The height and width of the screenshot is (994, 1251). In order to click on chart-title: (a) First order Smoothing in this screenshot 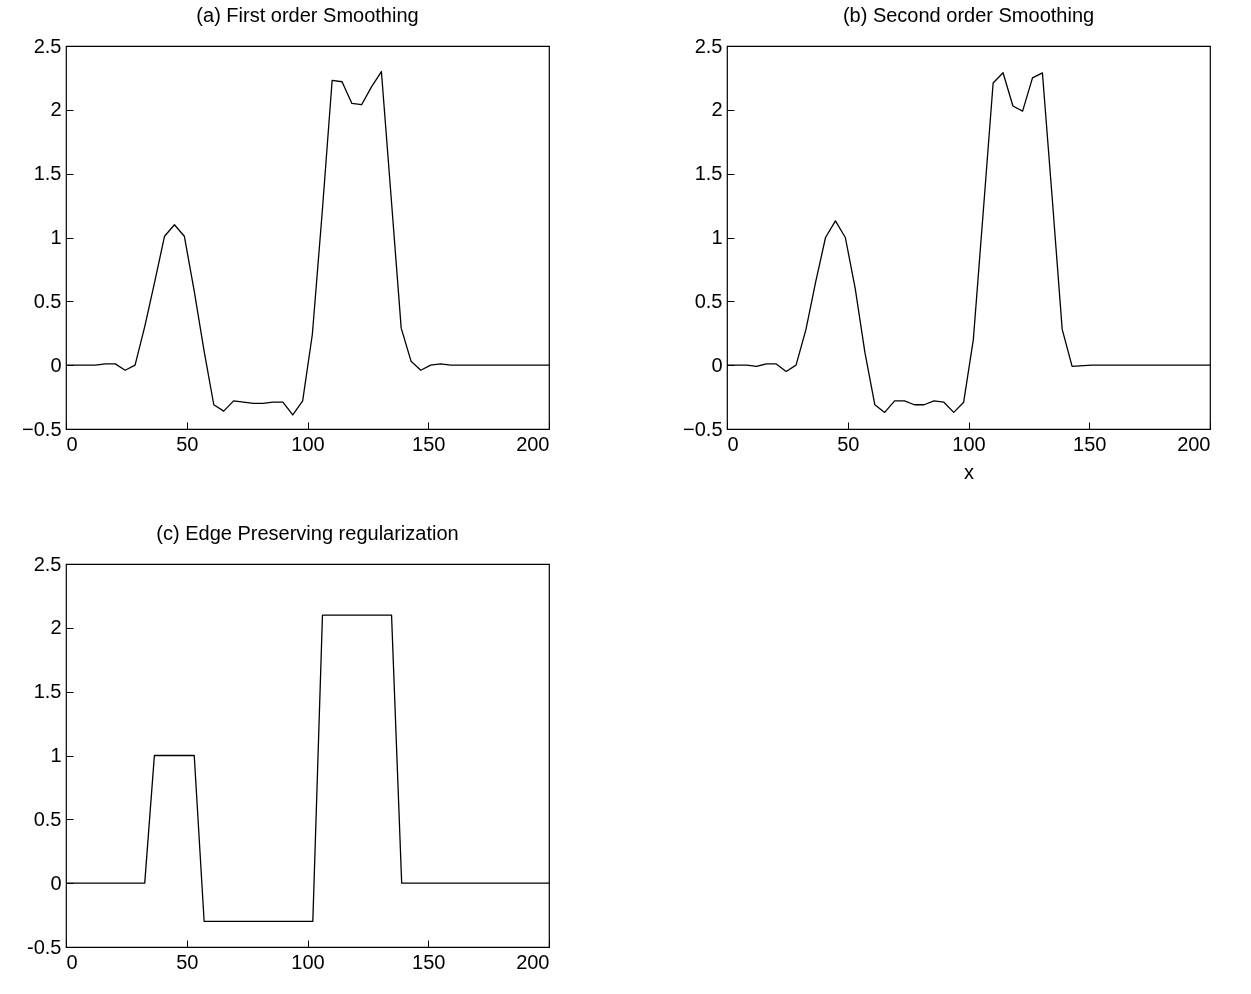, I will do `click(307, 15)`.